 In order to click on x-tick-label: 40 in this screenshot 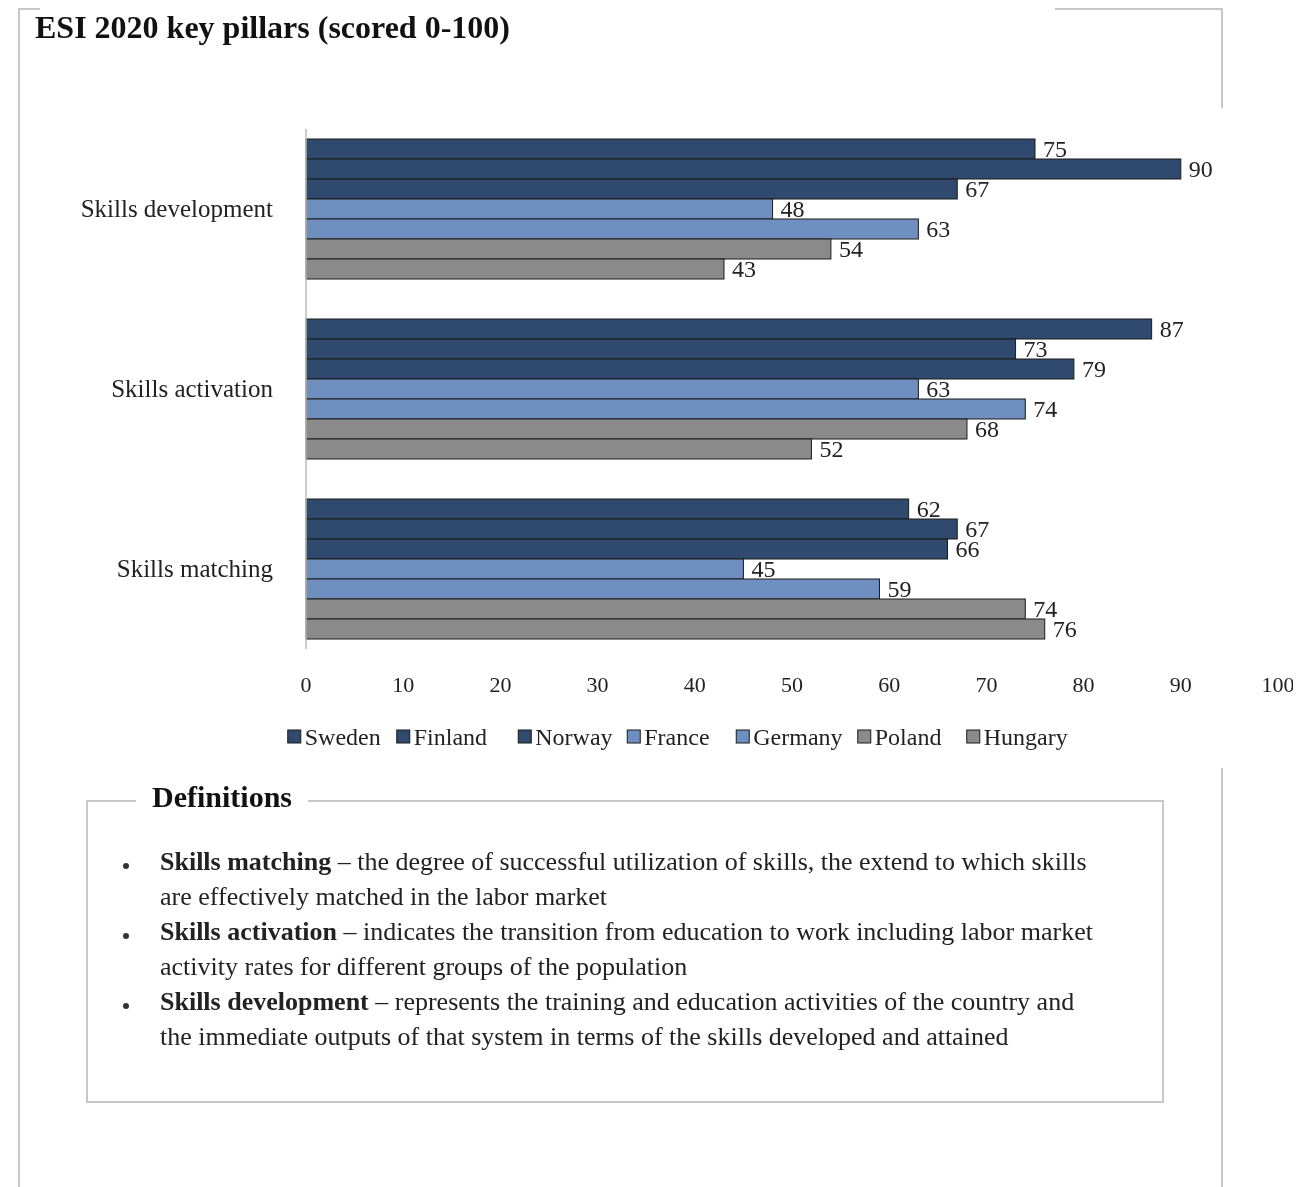, I will do `click(694, 684)`.